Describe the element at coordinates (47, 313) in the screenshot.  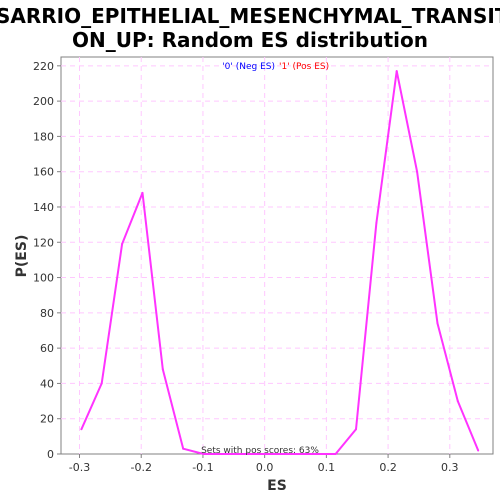
I see `y-tick-label: 80` at that location.